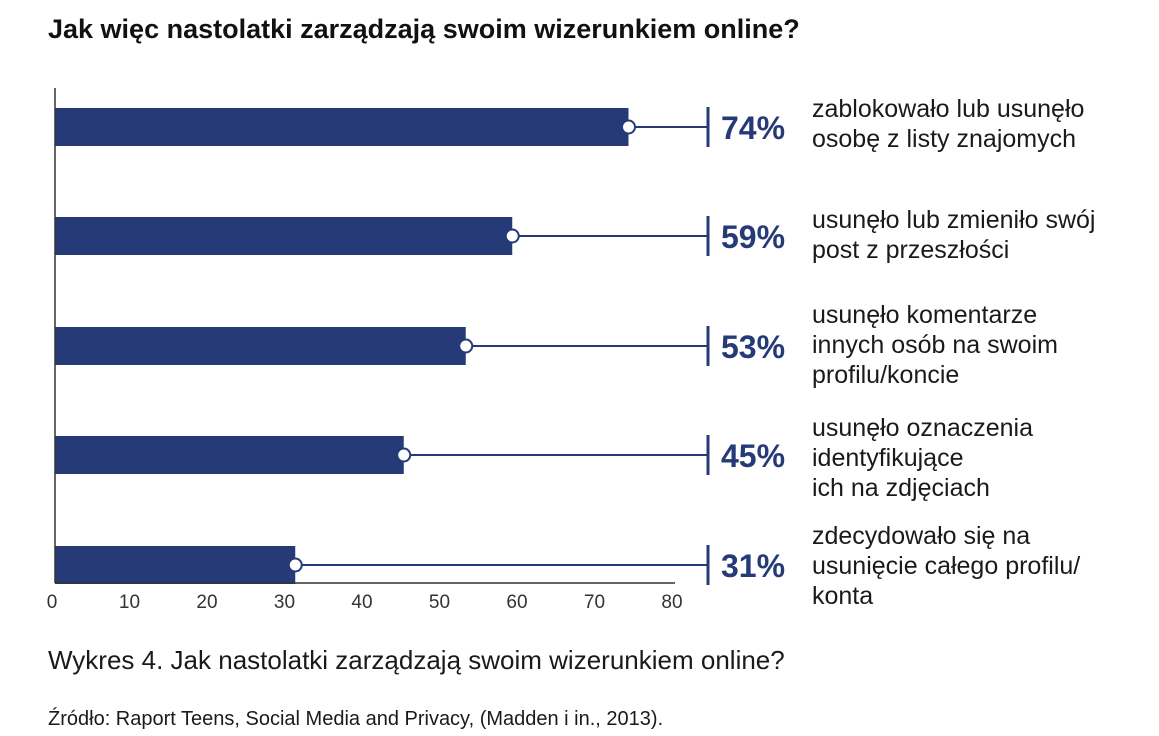 This screenshot has width=1159, height=736. I want to click on ticks-layer: 0 10 20 30 40 50 60 70 80, so click(365, 602).